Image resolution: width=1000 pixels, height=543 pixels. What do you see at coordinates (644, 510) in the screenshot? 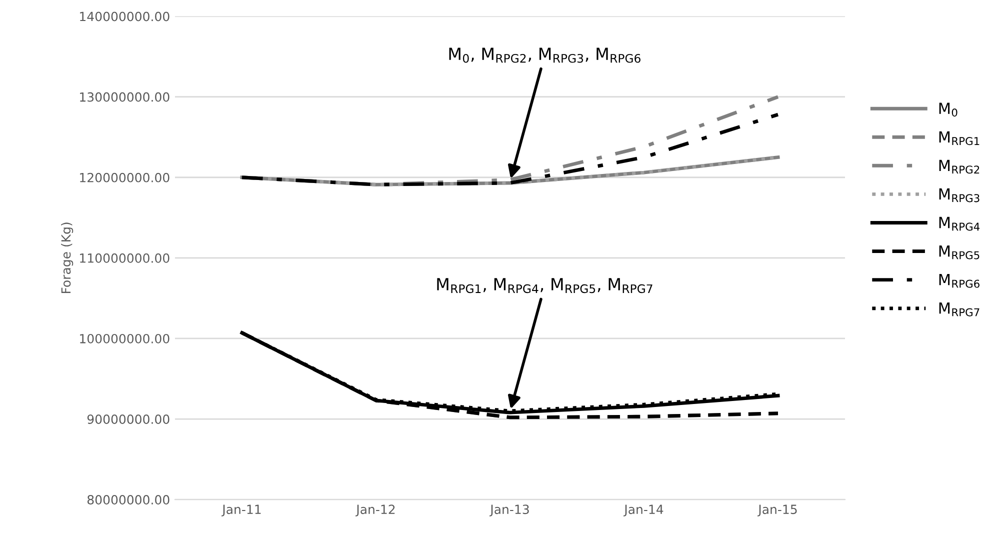
I see `x-tick-label: Jan-14` at bounding box center [644, 510].